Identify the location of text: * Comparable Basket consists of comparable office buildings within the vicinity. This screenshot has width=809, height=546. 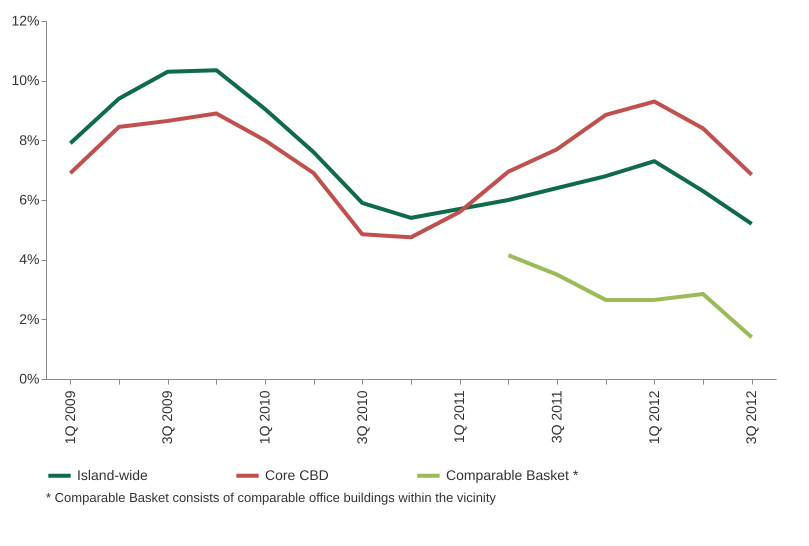
(271, 497).